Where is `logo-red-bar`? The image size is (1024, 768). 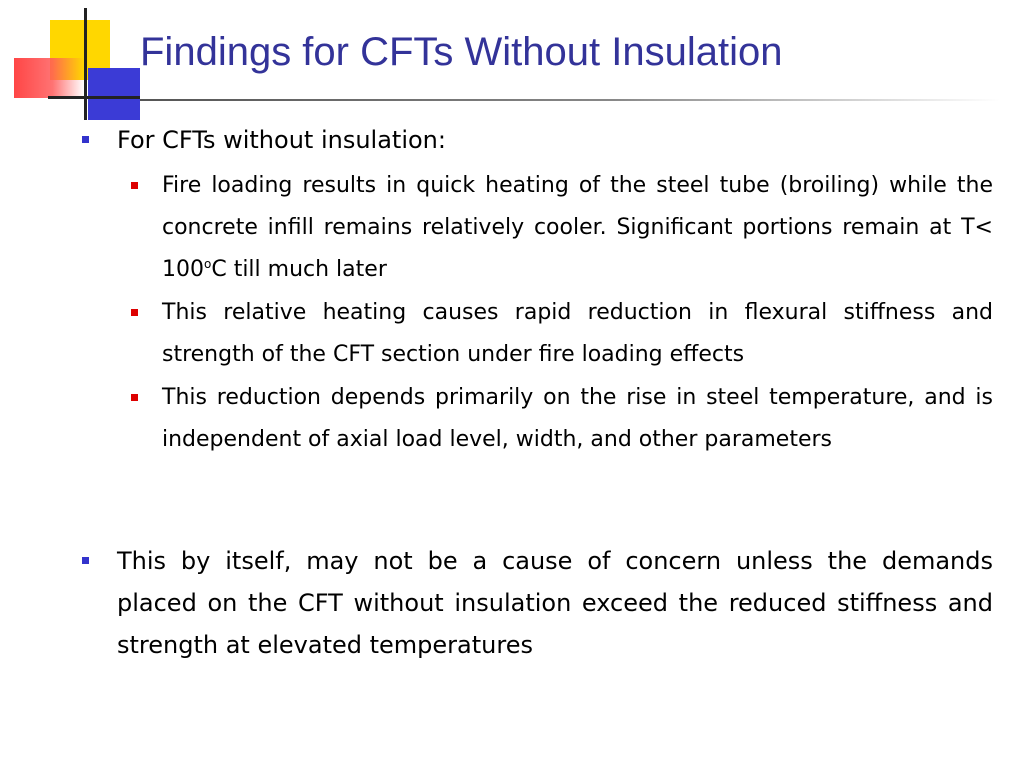 logo-red-bar is located at coordinates (49, 78).